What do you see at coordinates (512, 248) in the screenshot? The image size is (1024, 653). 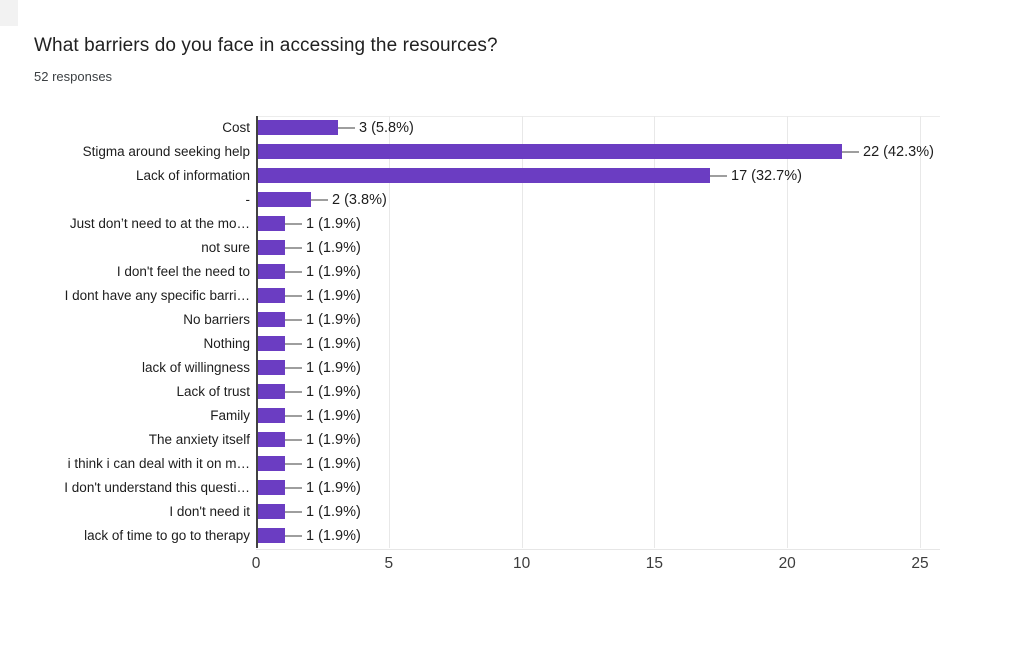 I see `bar-row: not sure 1 (1.9%)` at bounding box center [512, 248].